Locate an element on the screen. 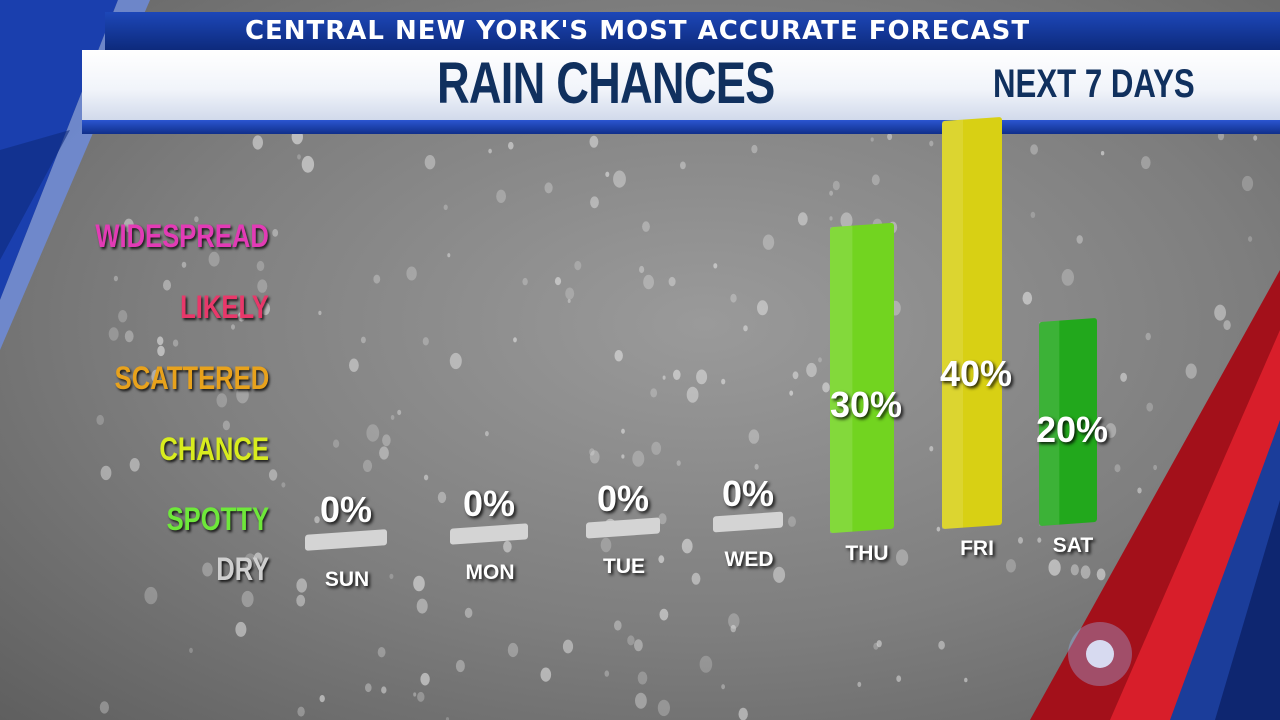 The image size is (1280, 720). day-label-sat: SAT is located at coordinates (1073, 545).